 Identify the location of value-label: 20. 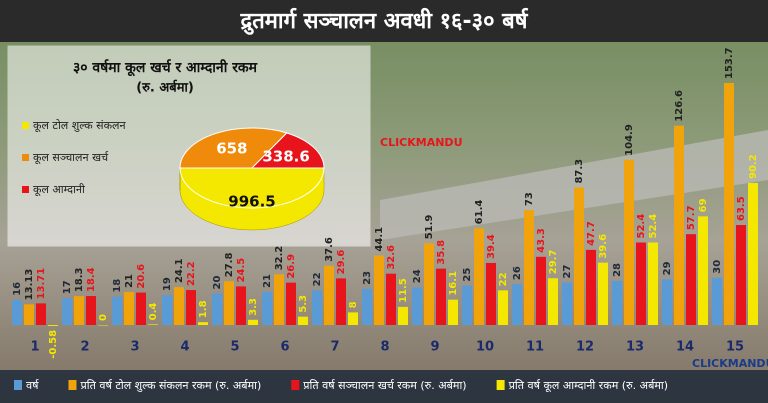
(217, 283).